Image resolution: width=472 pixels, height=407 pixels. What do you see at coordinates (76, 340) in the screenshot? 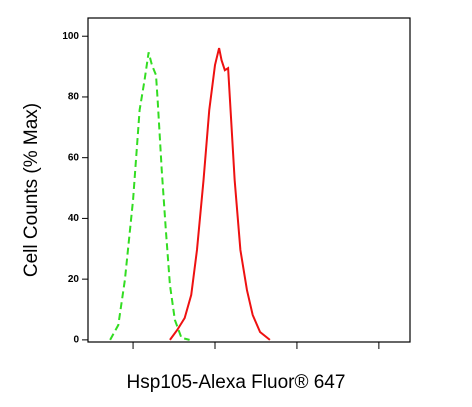
I see `y-tick-label: 0` at bounding box center [76, 340].